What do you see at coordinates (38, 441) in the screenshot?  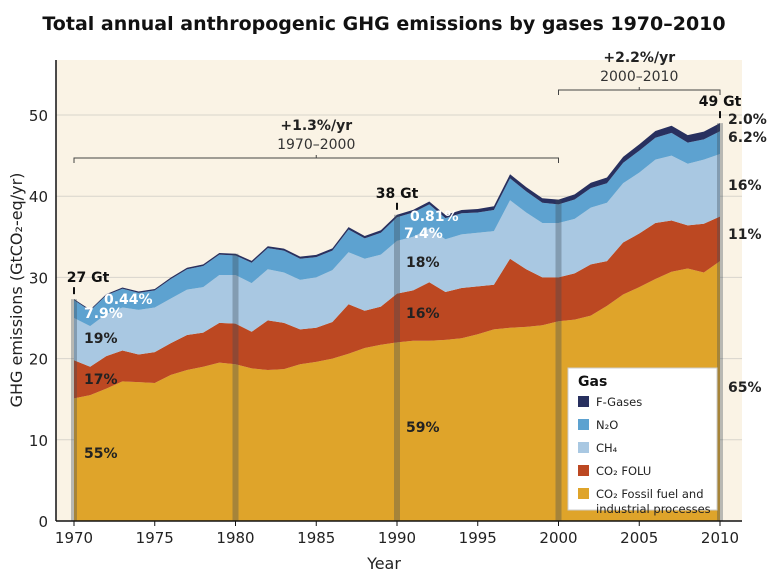 I see `y-tick-label: 10` at bounding box center [38, 441].